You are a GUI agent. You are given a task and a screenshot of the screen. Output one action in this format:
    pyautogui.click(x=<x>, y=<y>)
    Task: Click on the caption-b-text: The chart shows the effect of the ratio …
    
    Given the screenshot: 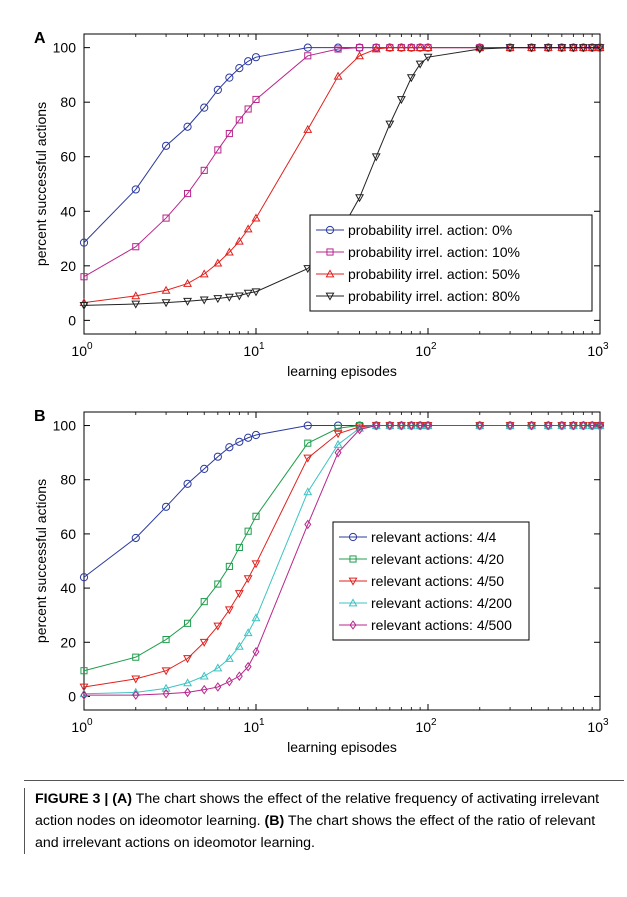 What is the action you would take?
    pyautogui.click(x=315, y=832)
    